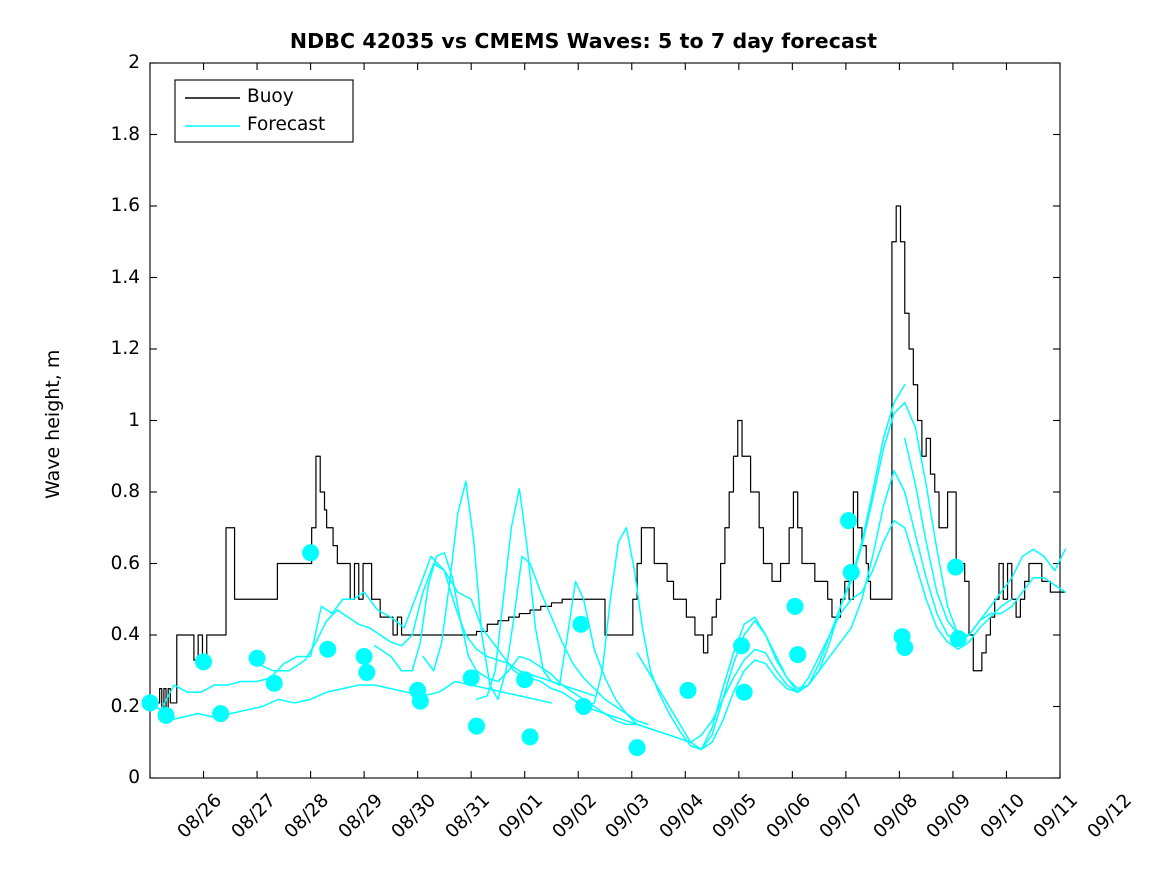 The width and height of the screenshot is (1167, 875). What do you see at coordinates (125, 634) in the screenshot?
I see `y-tick-label: 0.4` at bounding box center [125, 634].